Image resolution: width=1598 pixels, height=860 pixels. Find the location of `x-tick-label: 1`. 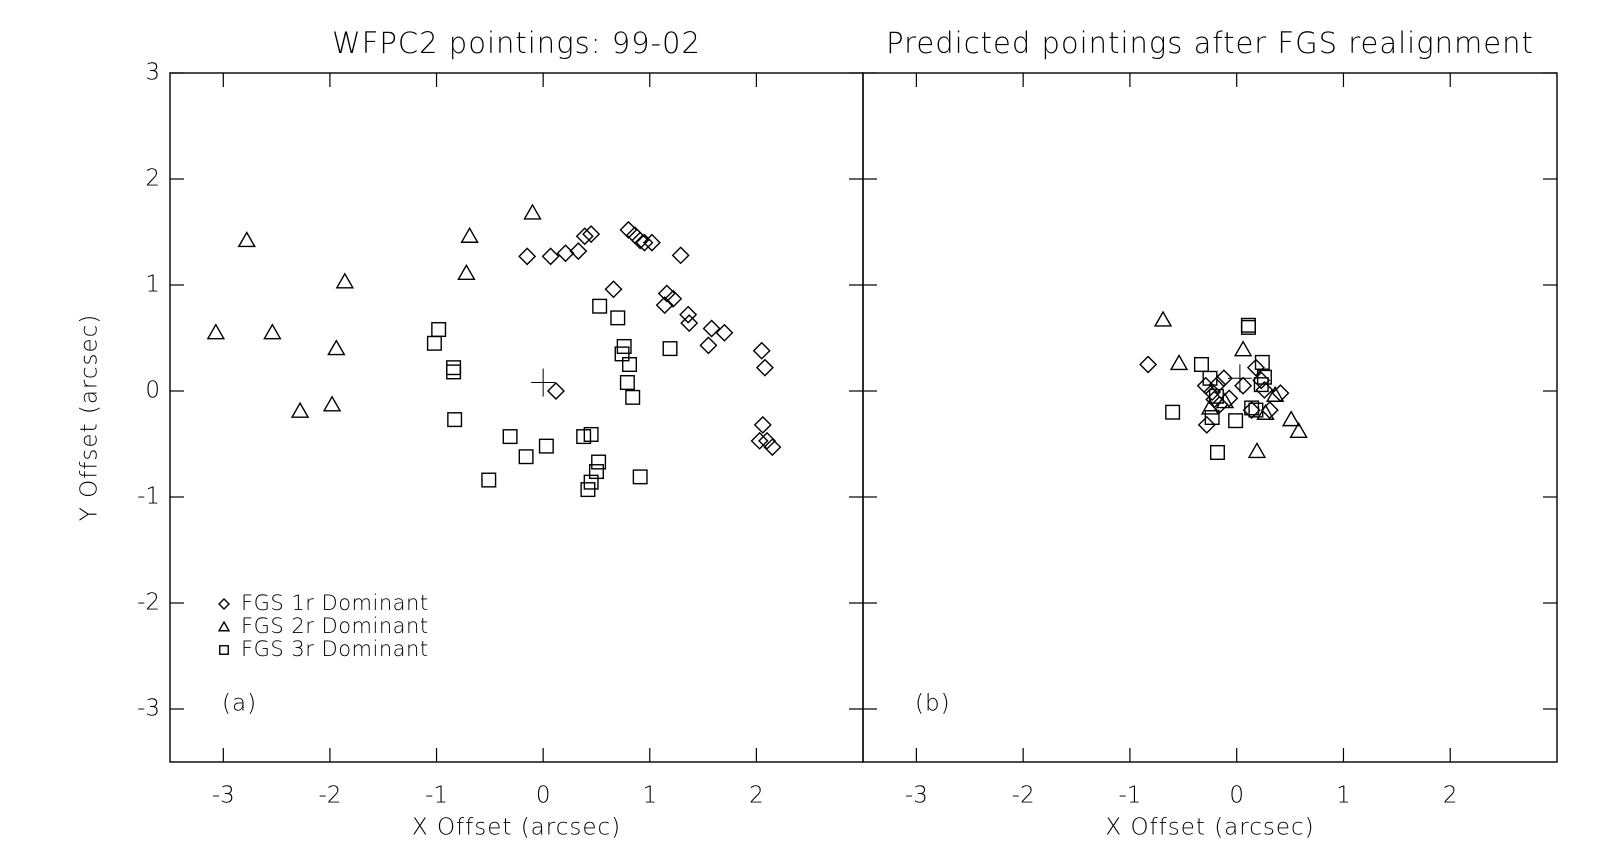

x-tick-label: 1 is located at coordinates (649, 796).